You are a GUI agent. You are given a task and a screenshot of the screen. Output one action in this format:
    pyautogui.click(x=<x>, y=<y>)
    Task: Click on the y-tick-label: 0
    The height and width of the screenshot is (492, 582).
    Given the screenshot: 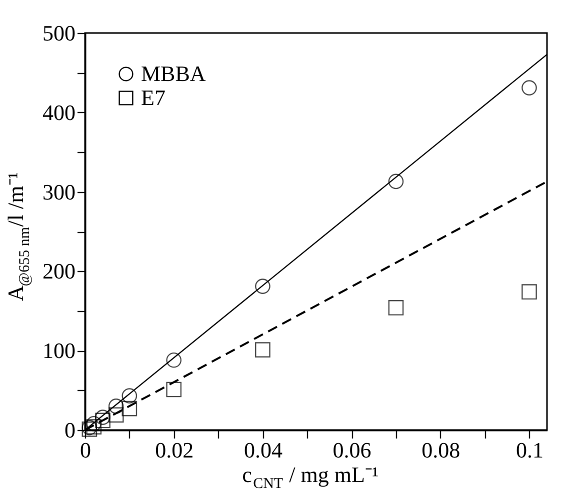 What is the action you would take?
    pyautogui.click(x=70, y=430)
    